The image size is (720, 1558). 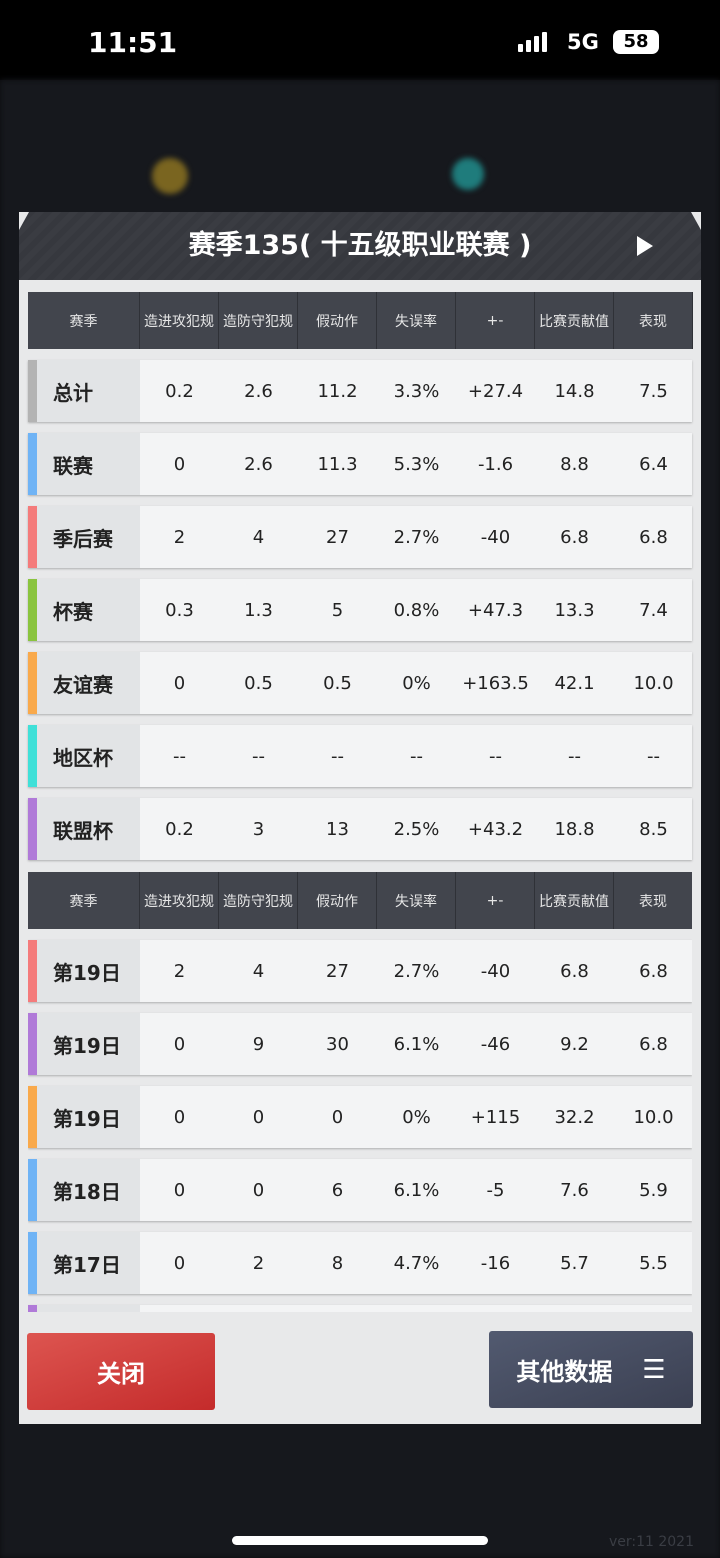 I want to click on next-arrow-icon, so click(x=645, y=246).